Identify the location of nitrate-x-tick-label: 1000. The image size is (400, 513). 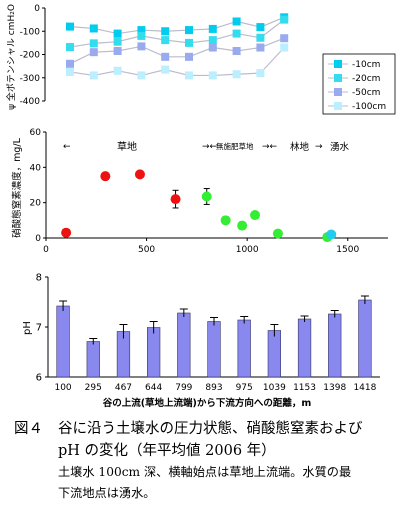
(247, 250).